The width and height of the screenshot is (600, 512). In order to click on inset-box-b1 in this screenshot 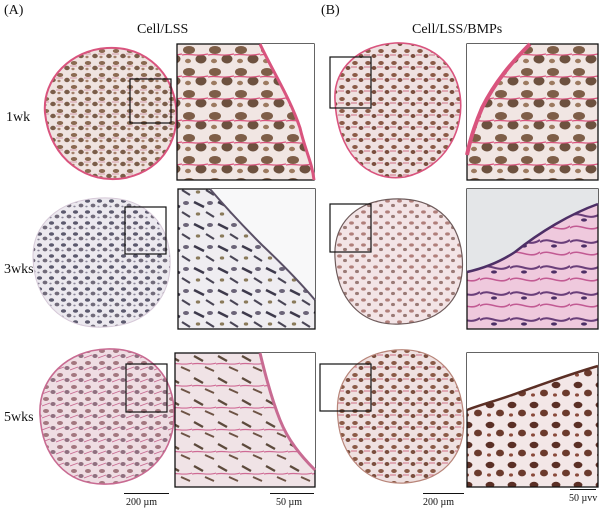, I will do `click(350, 82)`.